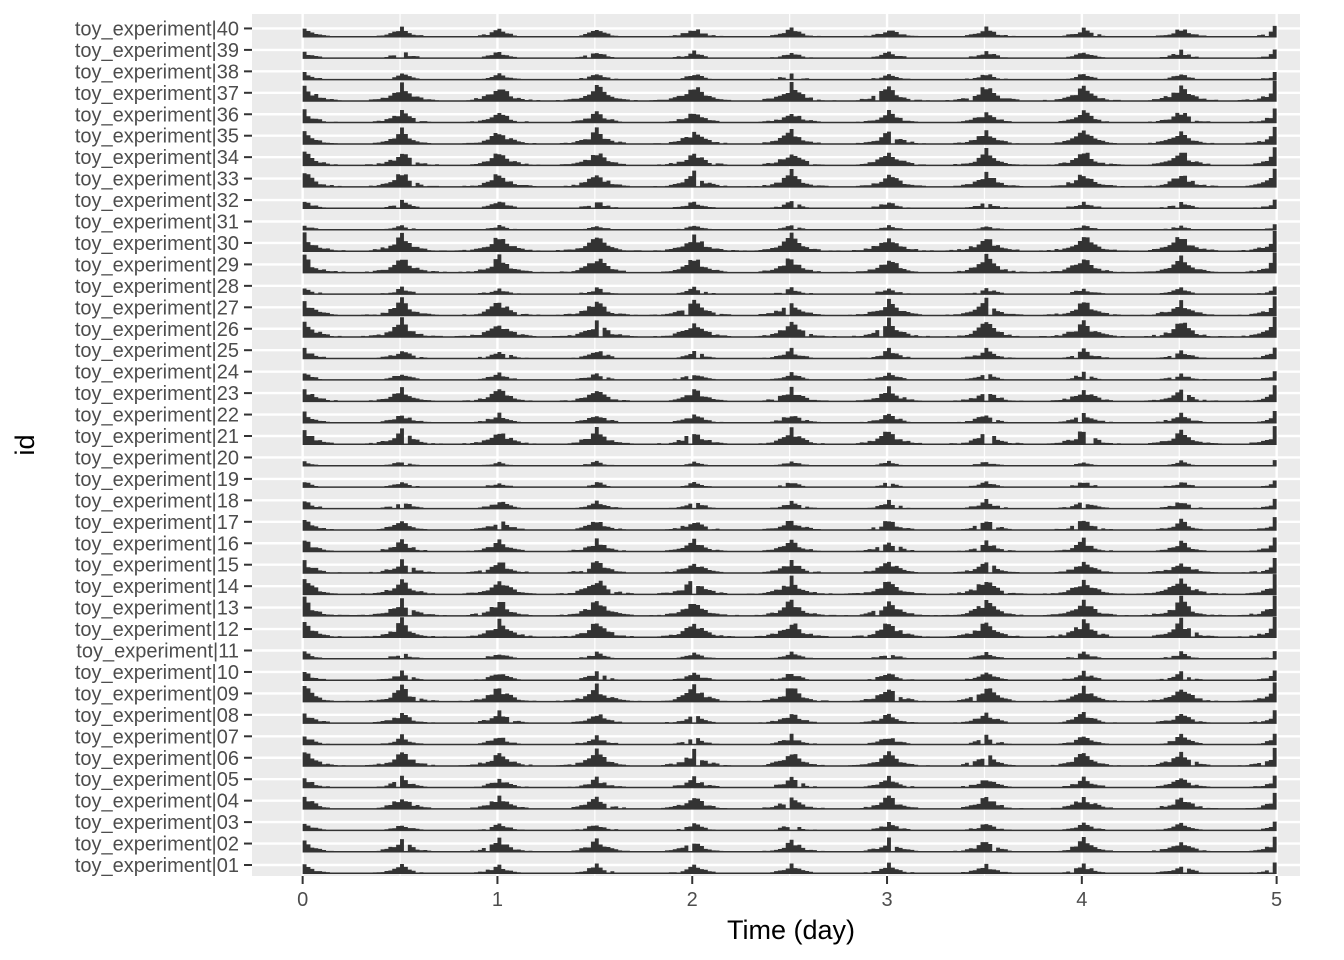 This screenshot has width=1344, height=960. Describe the element at coordinates (157, 694) in the screenshot. I see `y-tick-label: toy_experiment|09` at that location.